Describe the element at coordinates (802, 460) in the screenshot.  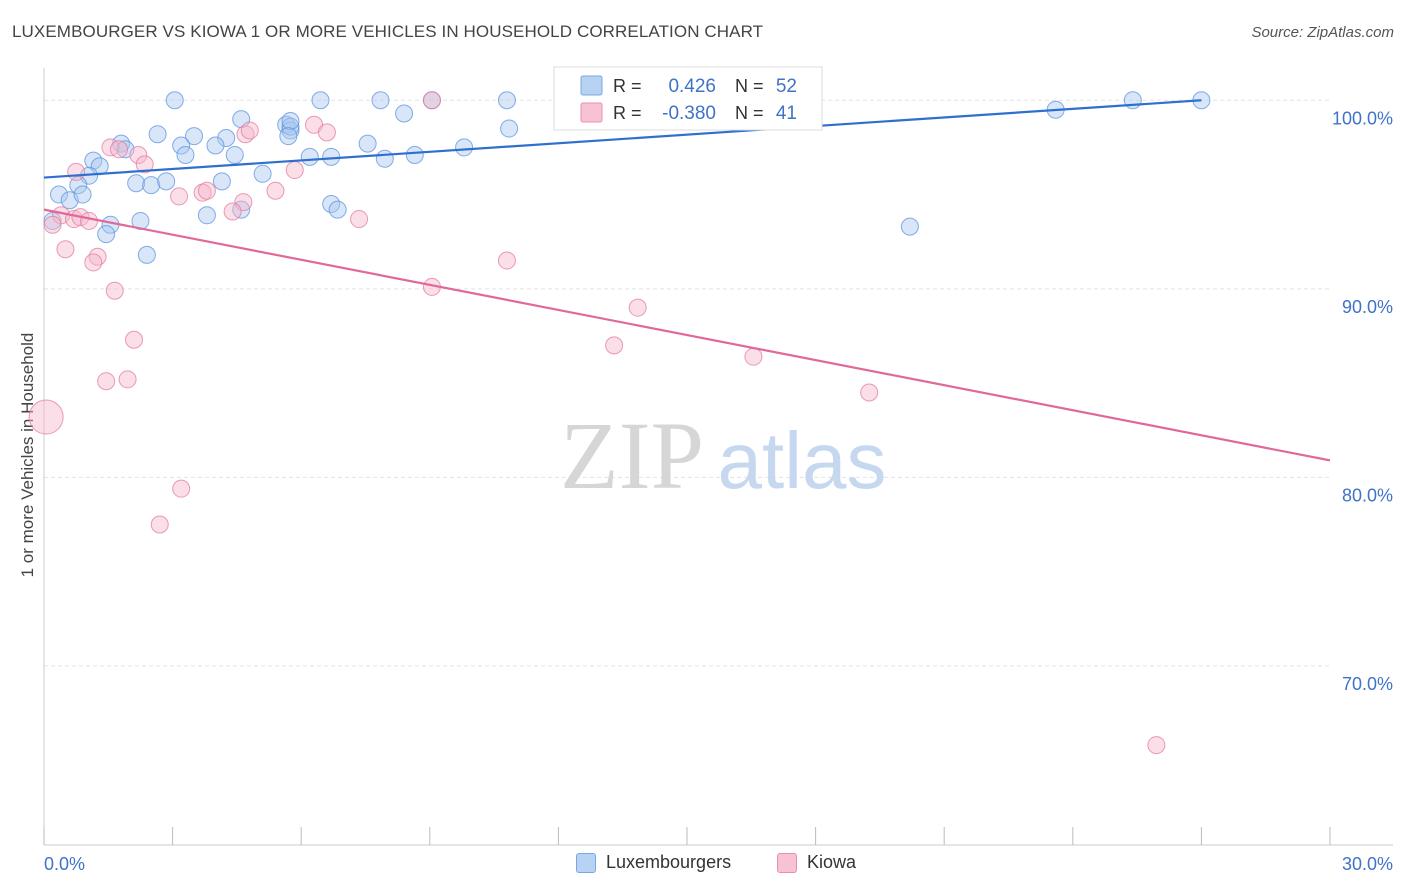
I see `watermark-atlas: atlas` at that location.